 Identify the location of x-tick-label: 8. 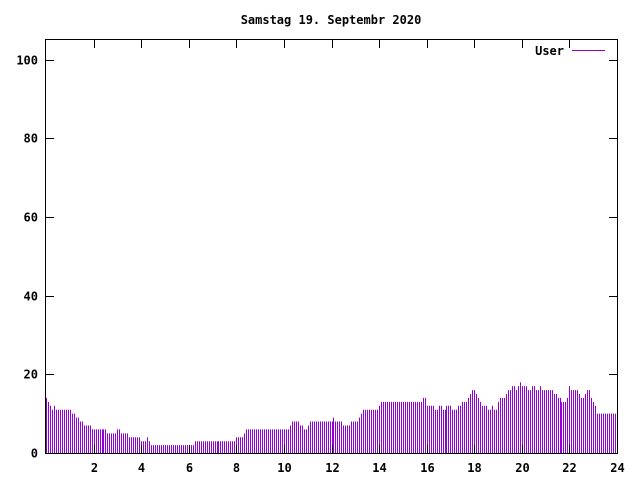
(236, 468).